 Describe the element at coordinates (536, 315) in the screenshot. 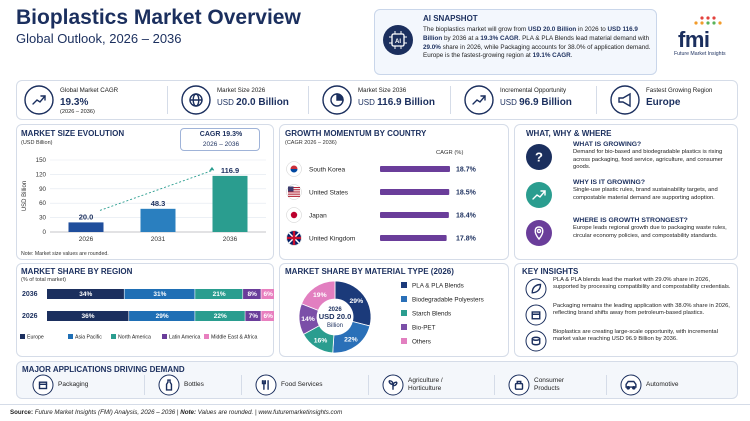

I see `box-icon` at that location.